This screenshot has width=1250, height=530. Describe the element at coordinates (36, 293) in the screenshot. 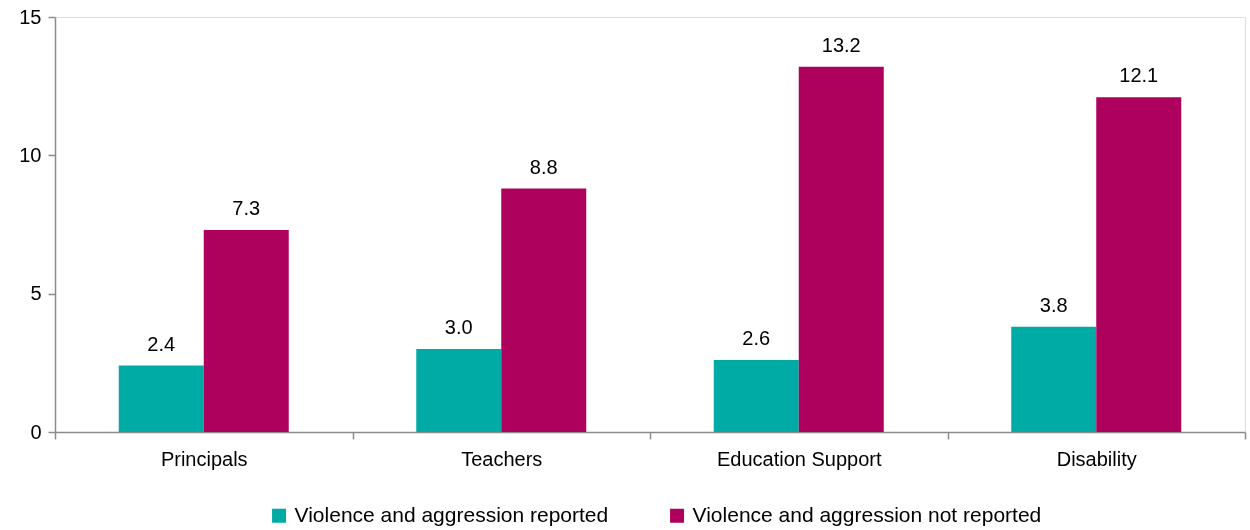

I see `y-tick-label: 5` at that location.